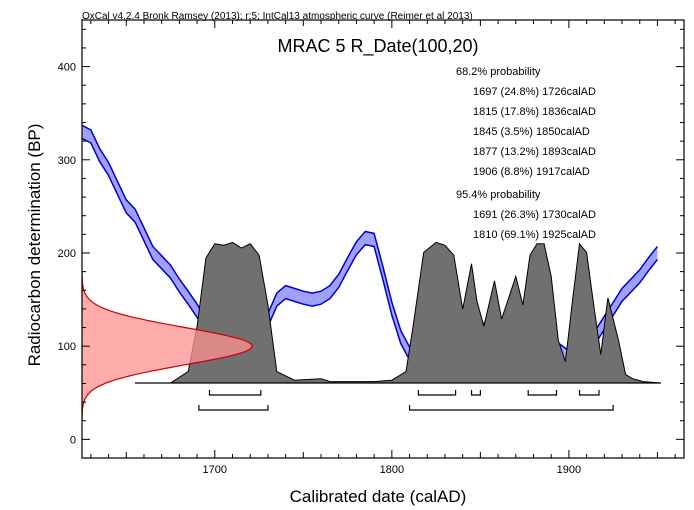 This screenshot has height=510, width=694. What do you see at coordinates (498, 72) in the screenshot?
I see `range-heading-68: 68.2% probability` at bounding box center [498, 72].